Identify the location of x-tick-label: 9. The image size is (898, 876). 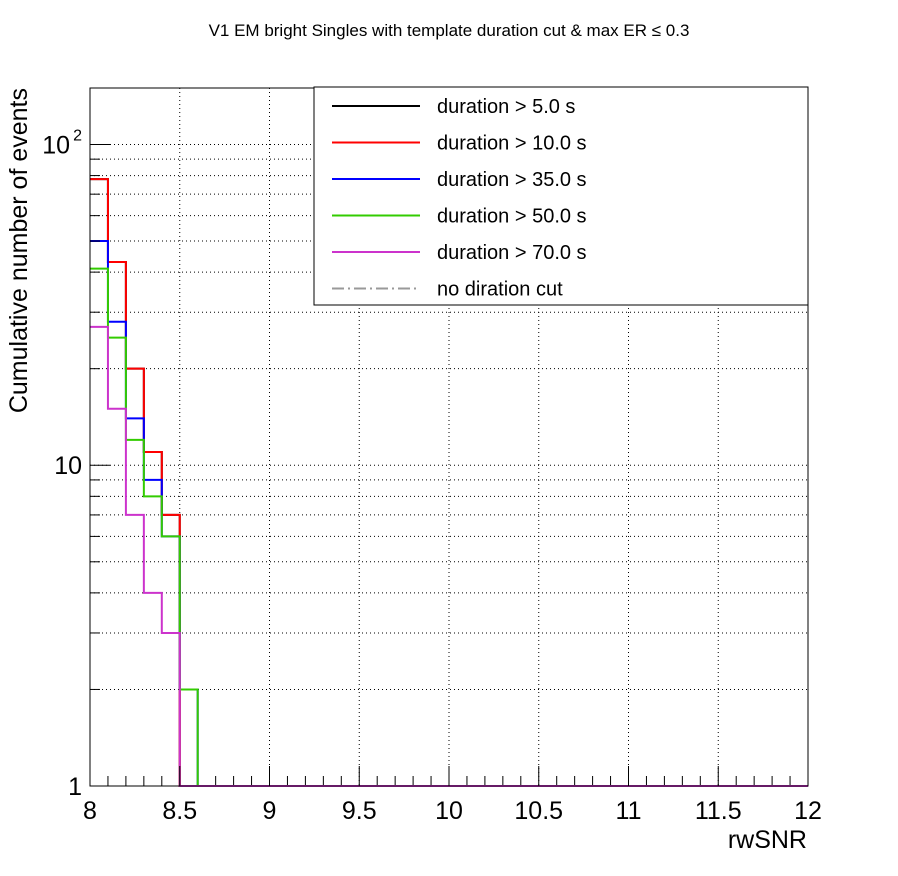
(270, 811).